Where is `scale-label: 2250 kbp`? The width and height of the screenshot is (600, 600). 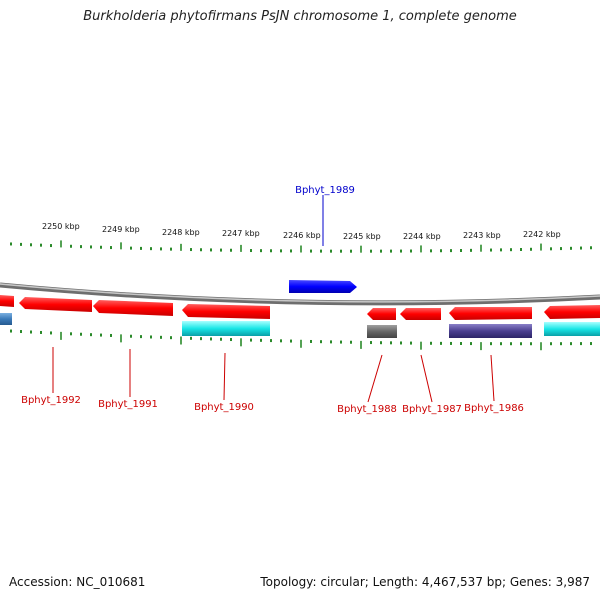 scale-label: 2250 kbp is located at coordinates (61, 226).